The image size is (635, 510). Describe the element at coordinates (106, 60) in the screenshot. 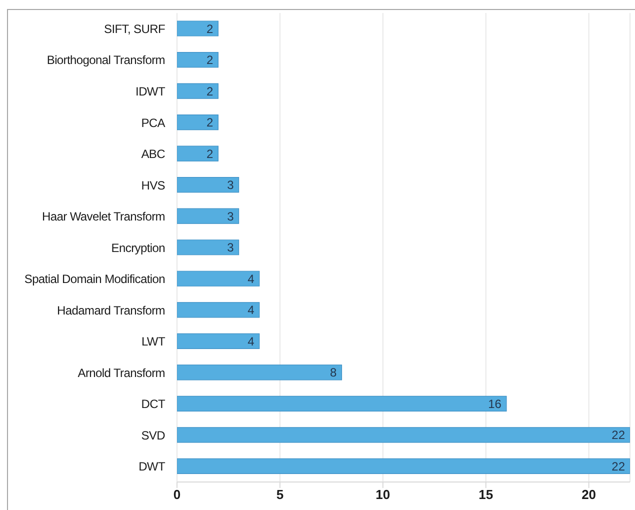

I see `y-tick-label: Biorthogonal Transform` at that location.